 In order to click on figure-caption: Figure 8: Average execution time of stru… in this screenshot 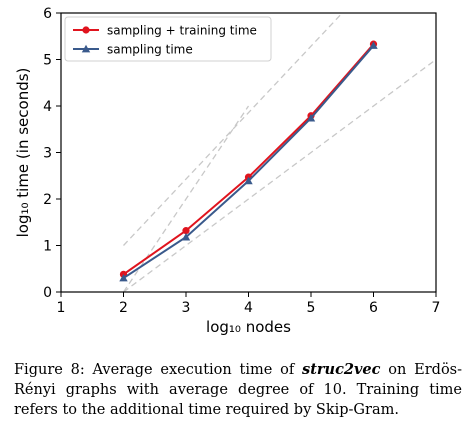, I will do `click(238, 390)`.